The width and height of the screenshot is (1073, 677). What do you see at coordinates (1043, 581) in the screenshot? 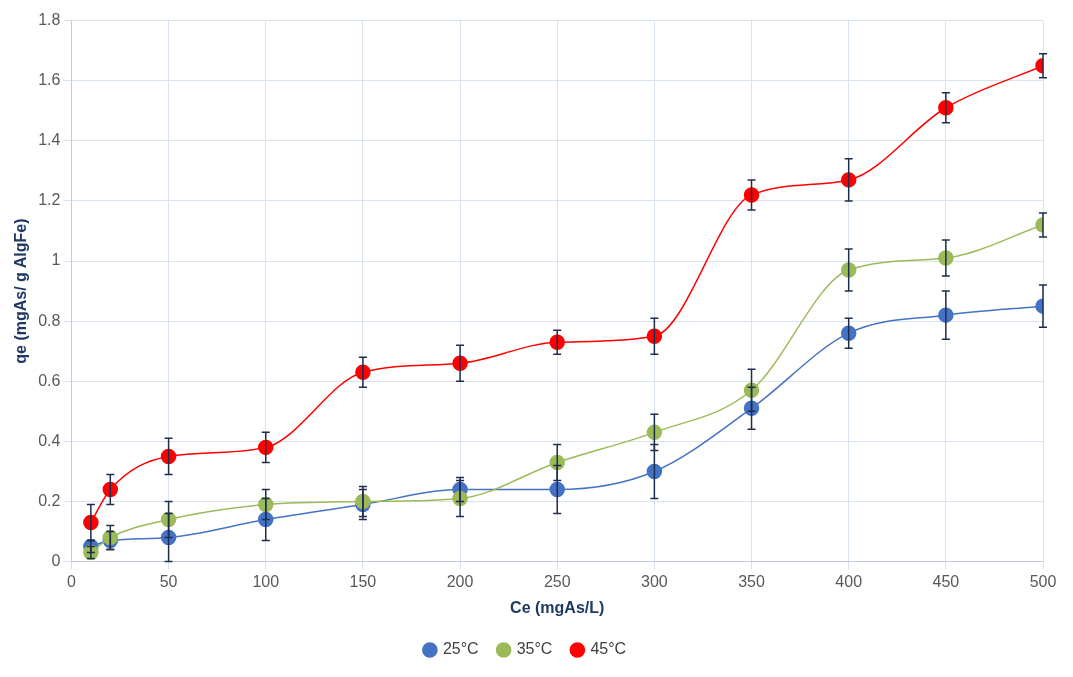
I see `x-tick-label: 500` at bounding box center [1043, 581].